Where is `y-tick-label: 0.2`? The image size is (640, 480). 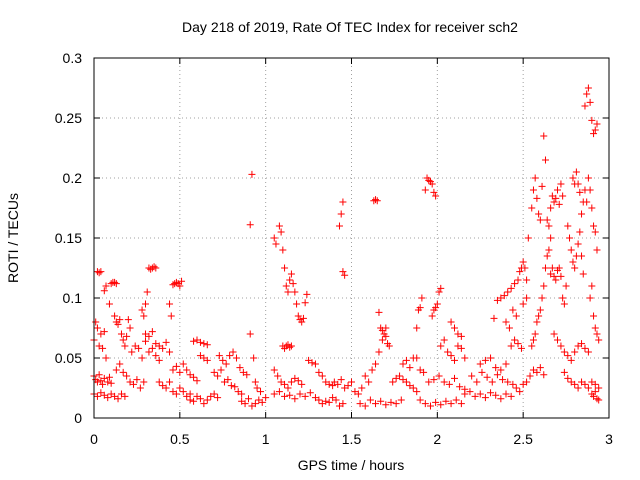 y-tick-label: 0.2 is located at coordinates (73, 178).